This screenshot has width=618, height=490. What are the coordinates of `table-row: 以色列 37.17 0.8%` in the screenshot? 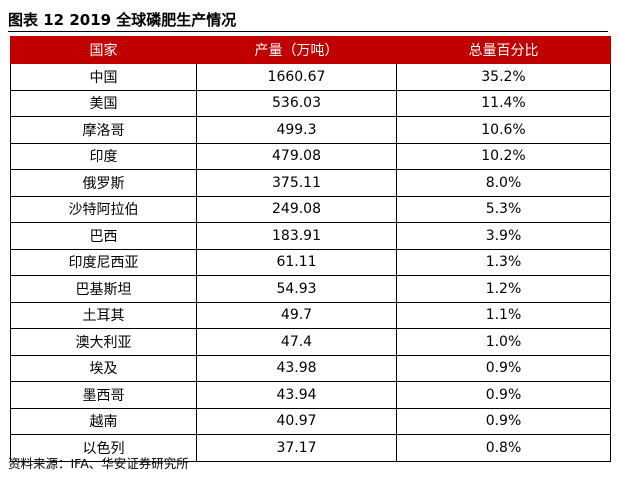 It's located at (310, 448).